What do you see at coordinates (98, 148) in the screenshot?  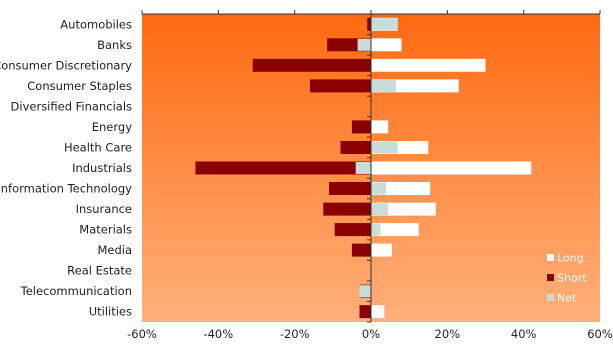 I see `category-label: Health Care` at bounding box center [98, 148].